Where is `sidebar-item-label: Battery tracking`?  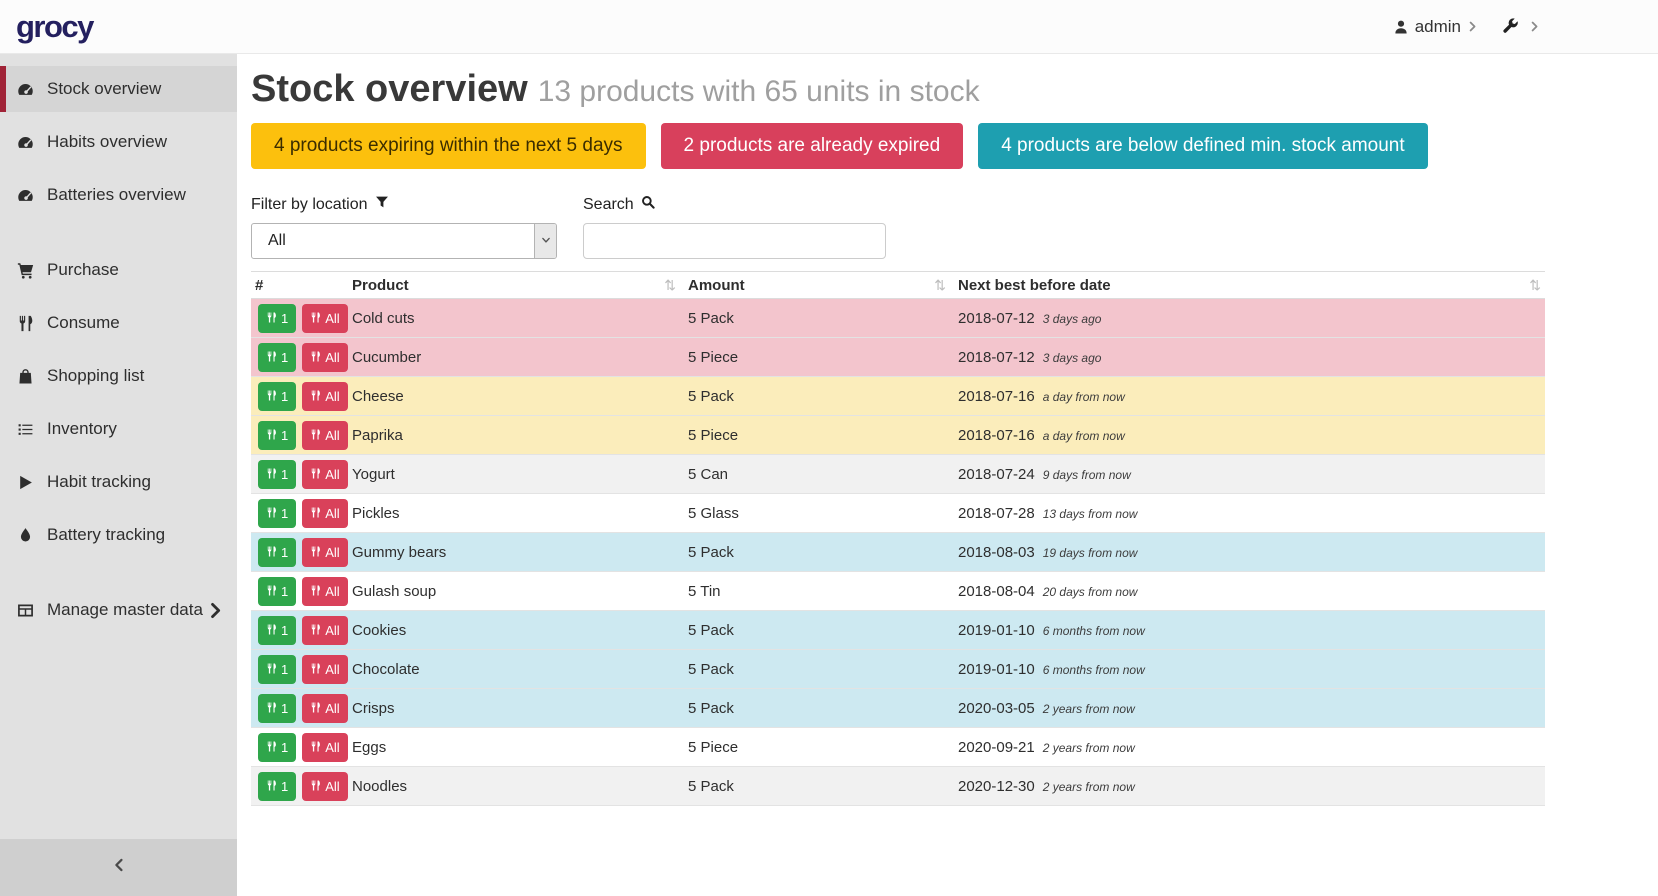
sidebar-item-label: Battery tracking is located at coordinates (106, 534).